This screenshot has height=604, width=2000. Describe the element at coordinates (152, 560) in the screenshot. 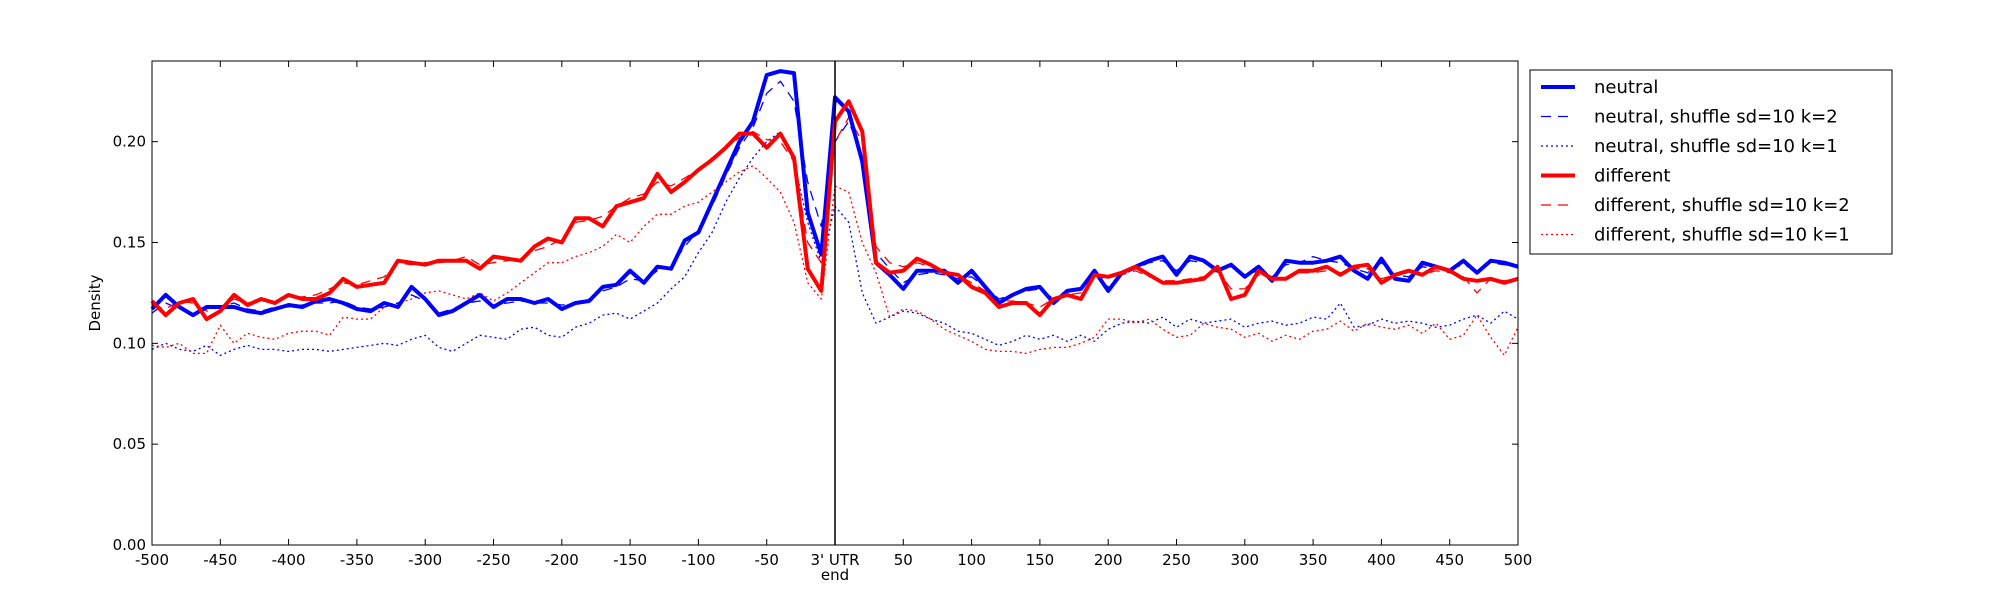

I see `x-tick-label: -500` at that location.